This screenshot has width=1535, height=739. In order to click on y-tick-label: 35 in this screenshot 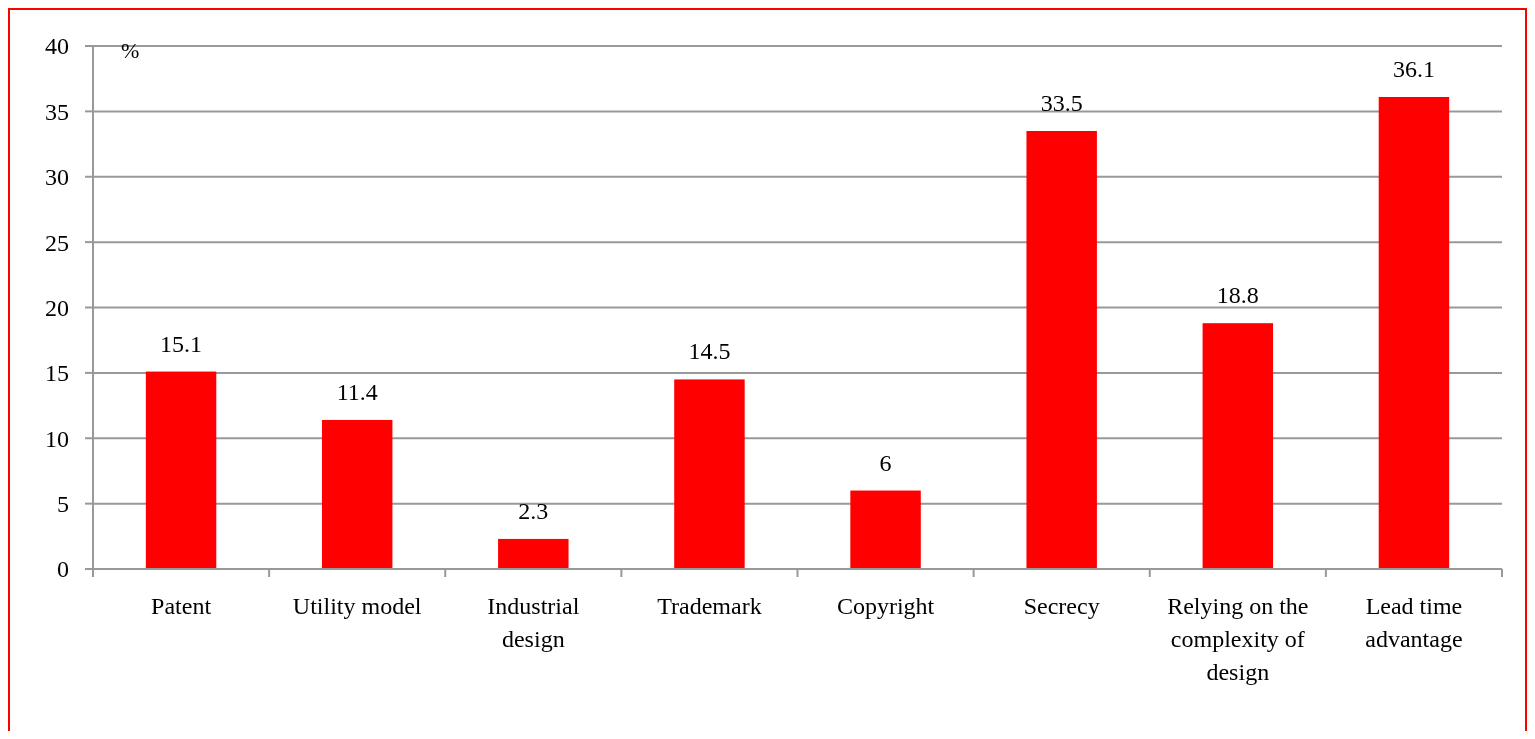, I will do `click(57, 111)`.